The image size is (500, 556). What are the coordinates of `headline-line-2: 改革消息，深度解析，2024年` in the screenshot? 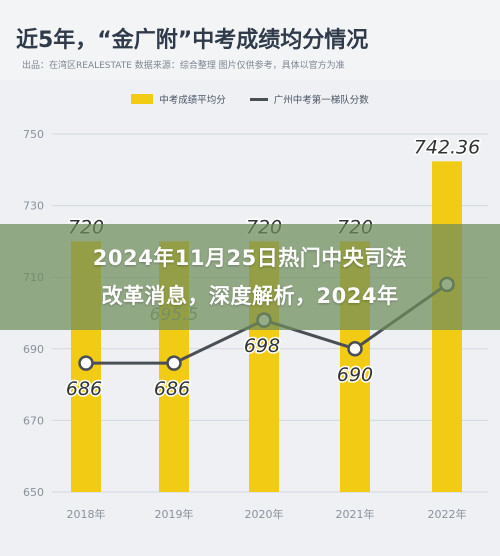 It's located at (250, 296).